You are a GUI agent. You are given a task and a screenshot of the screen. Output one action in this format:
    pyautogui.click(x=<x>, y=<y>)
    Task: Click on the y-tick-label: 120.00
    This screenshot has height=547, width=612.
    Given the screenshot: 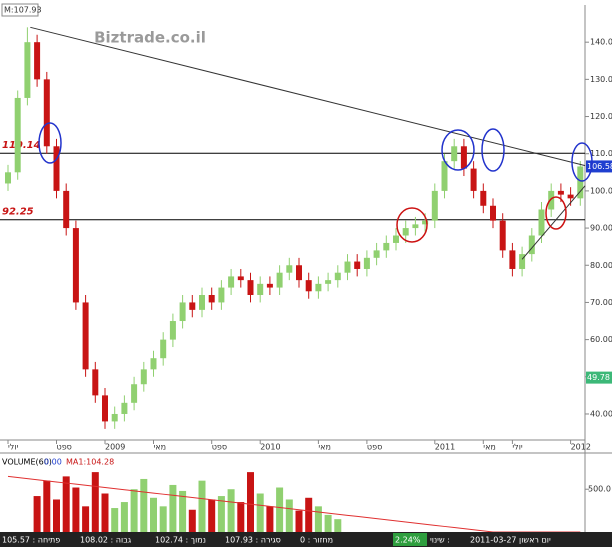 What is the action you would take?
    pyautogui.click(x=601, y=116)
    